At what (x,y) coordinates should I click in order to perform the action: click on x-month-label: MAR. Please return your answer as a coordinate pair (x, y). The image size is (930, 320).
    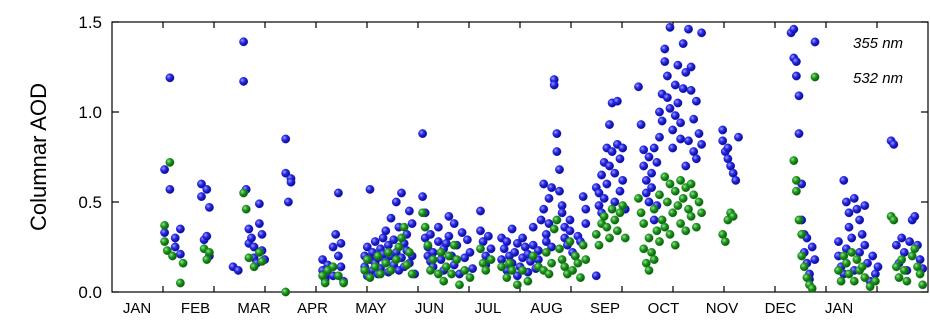
    Looking at the image, I should click on (254, 308).